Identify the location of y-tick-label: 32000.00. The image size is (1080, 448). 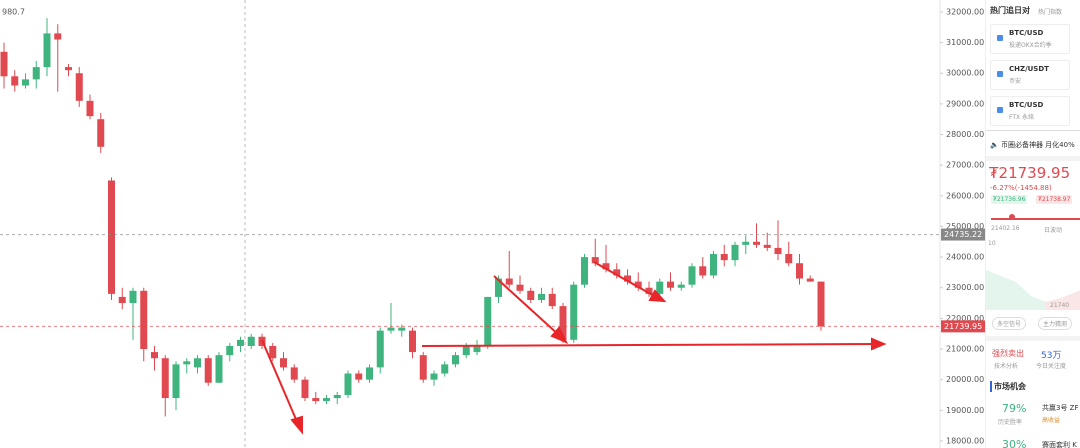
(965, 11).